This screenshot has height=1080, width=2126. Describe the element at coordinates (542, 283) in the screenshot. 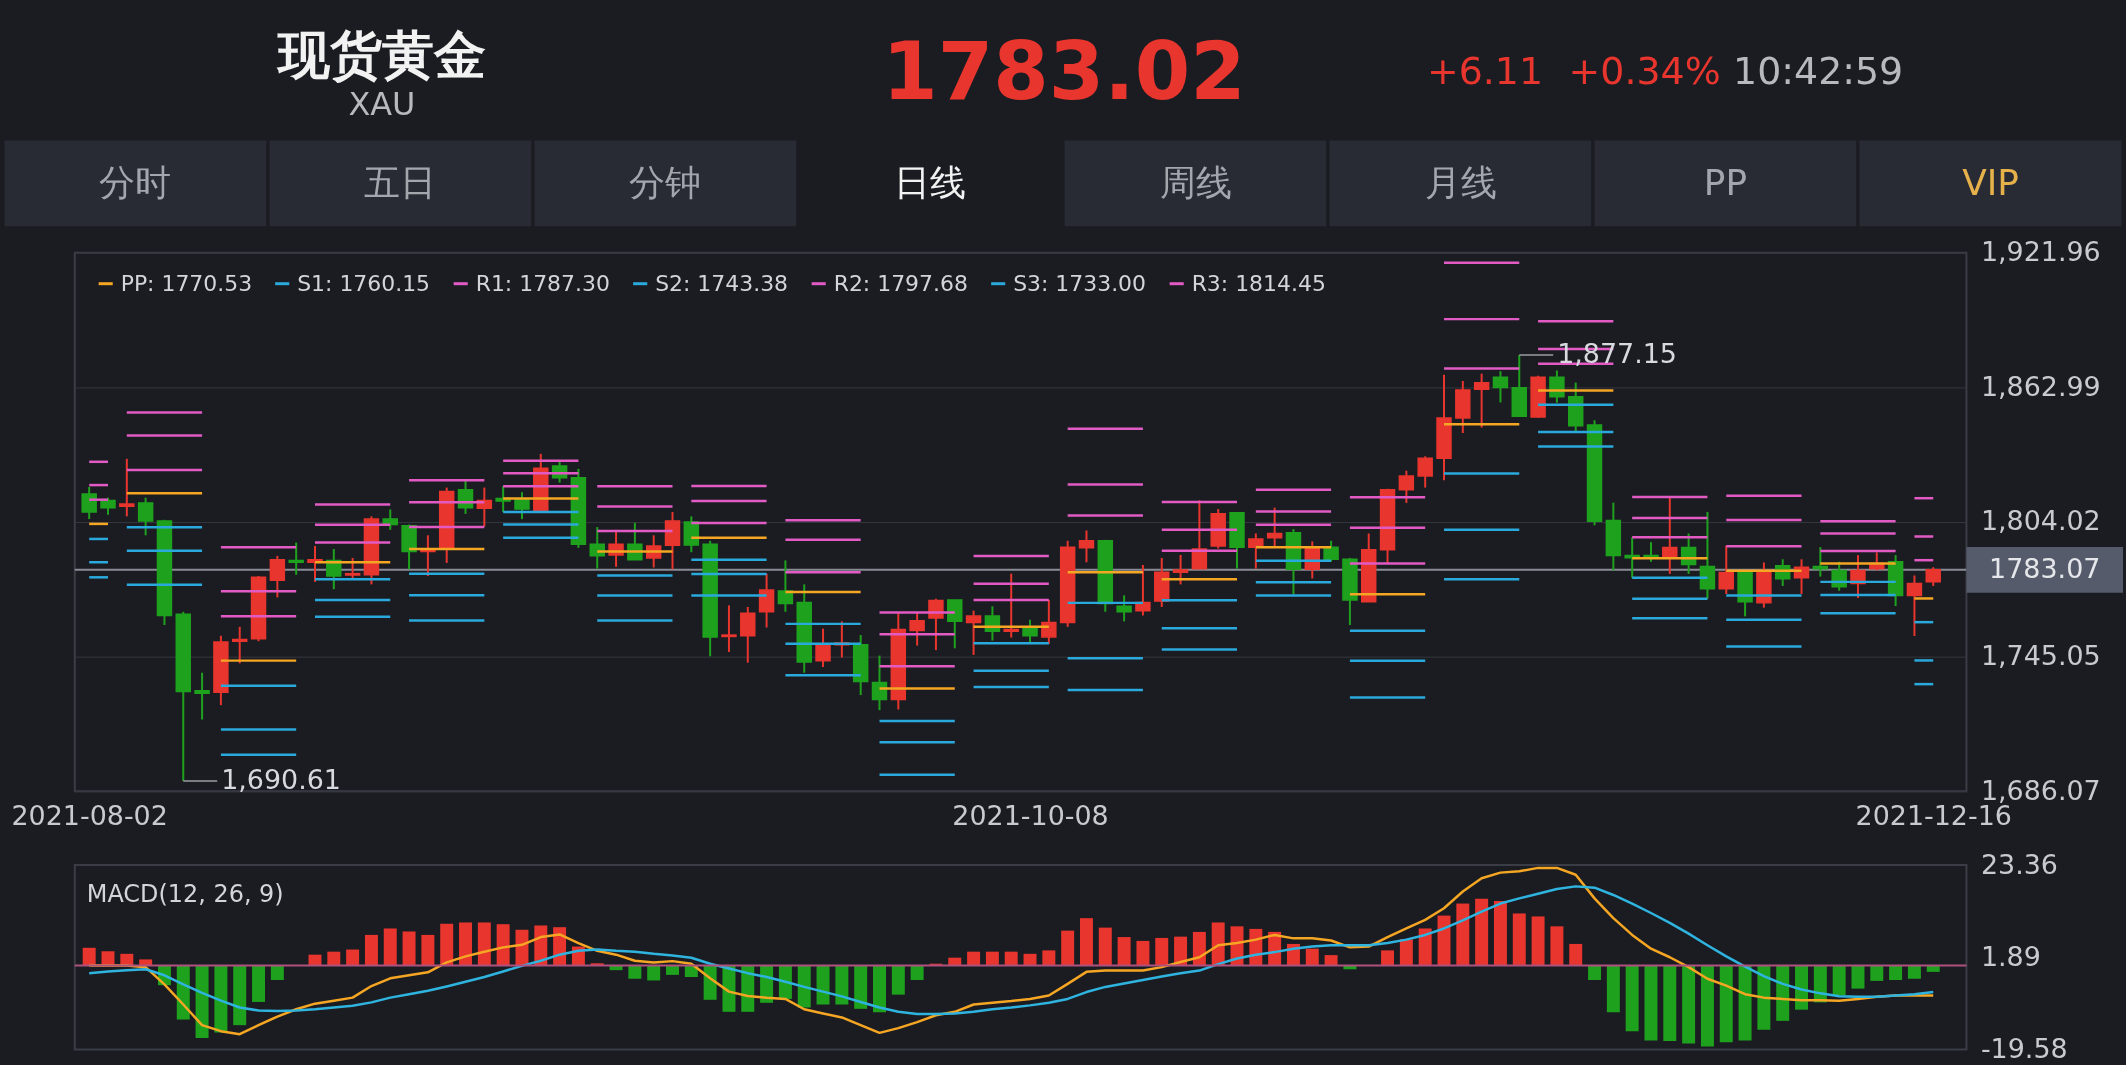

I see `legend-label: R1: 1787.30` at that location.